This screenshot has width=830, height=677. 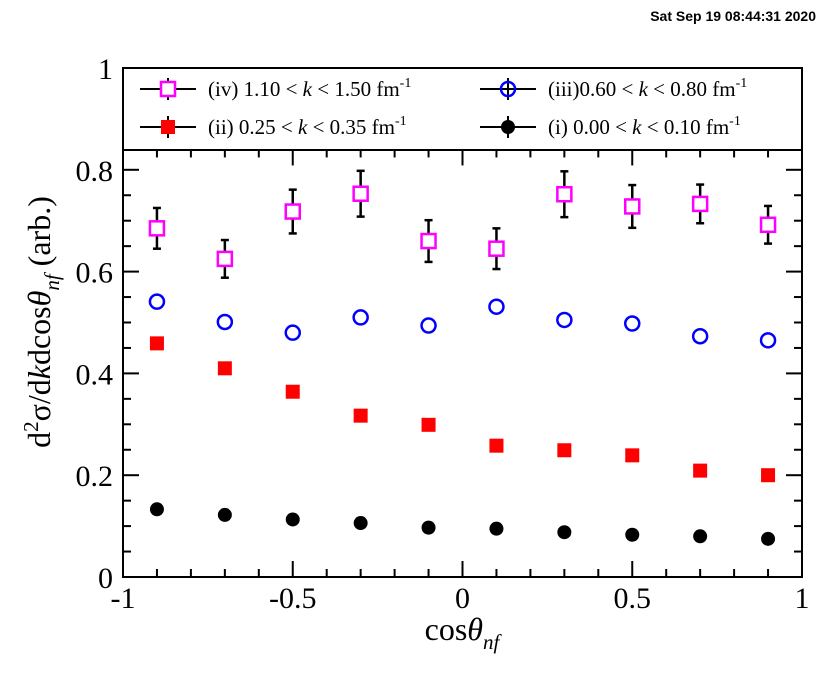 What do you see at coordinates (105, 69) in the screenshot?
I see `y-tick-label: 1` at bounding box center [105, 69].